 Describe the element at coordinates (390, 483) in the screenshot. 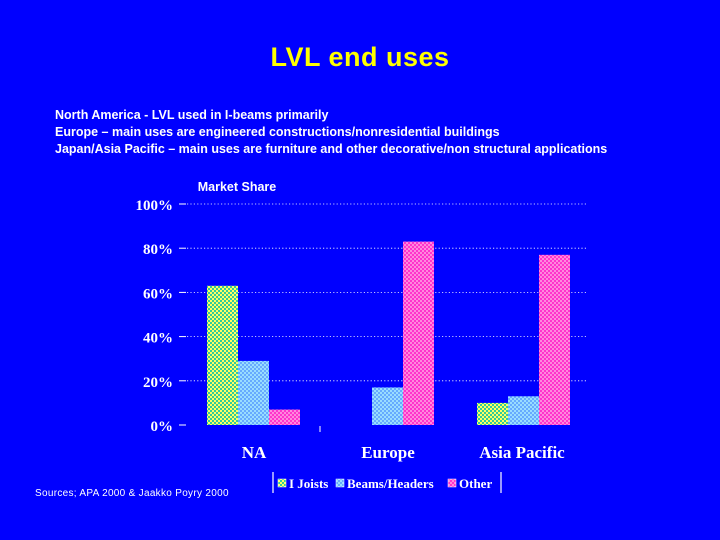

I see `legend-label: Beams/Headers` at that location.